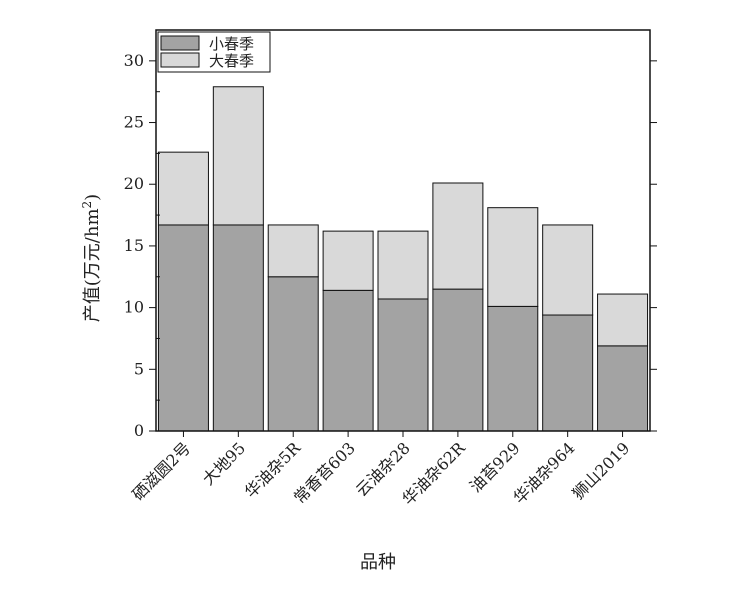 This screenshot has height=595, width=747. I want to click on x-tick-label: 狮山2019, so click(601, 470).